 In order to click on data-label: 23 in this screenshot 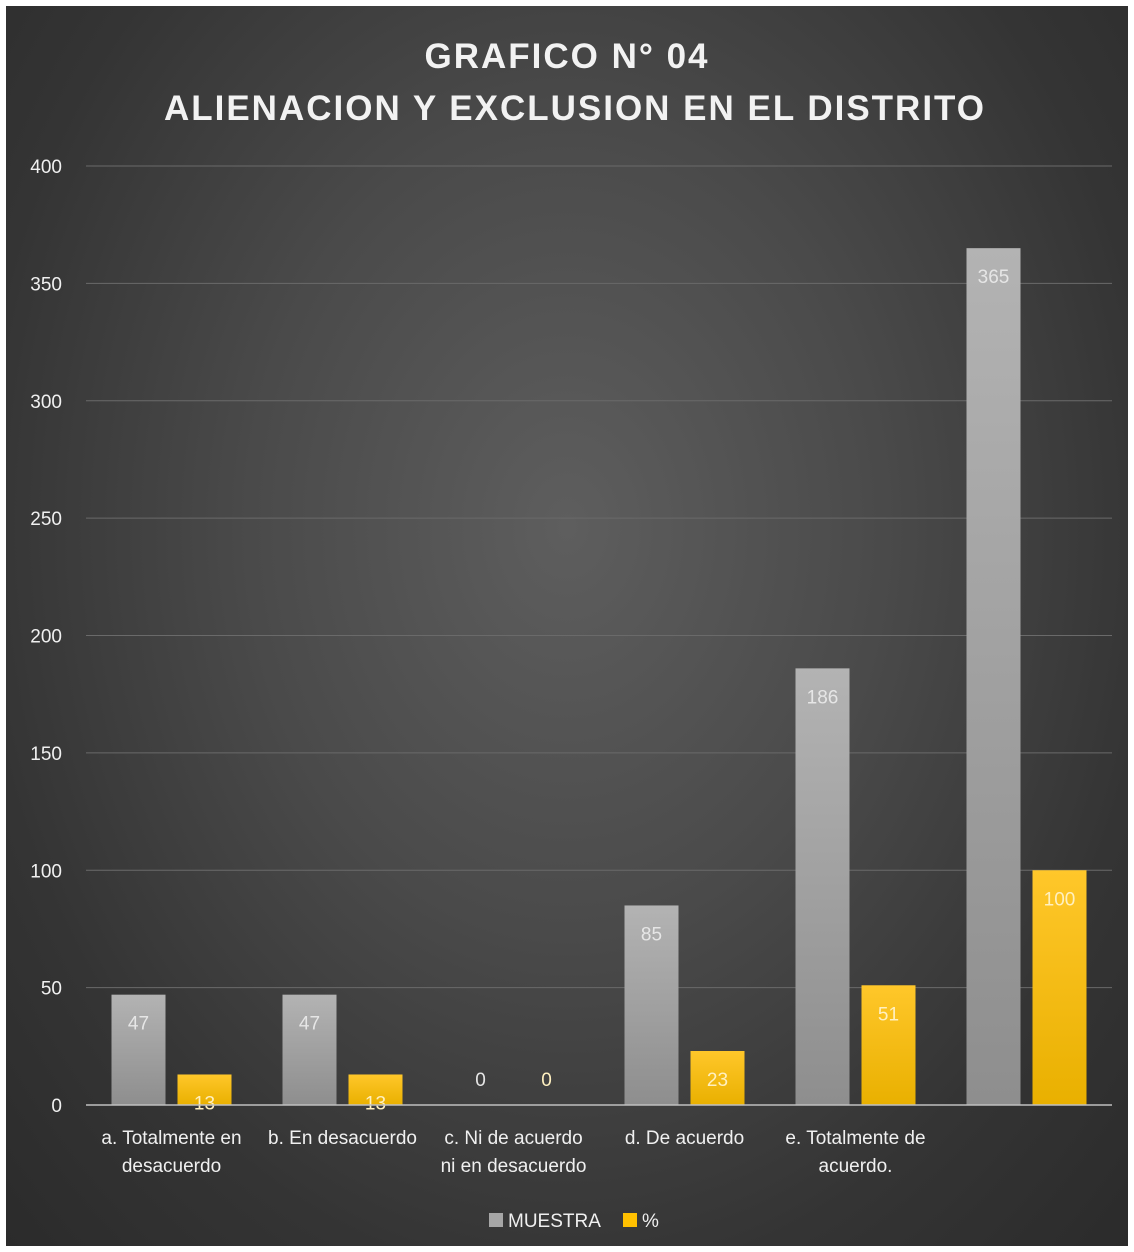, I will do `click(717, 1080)`.